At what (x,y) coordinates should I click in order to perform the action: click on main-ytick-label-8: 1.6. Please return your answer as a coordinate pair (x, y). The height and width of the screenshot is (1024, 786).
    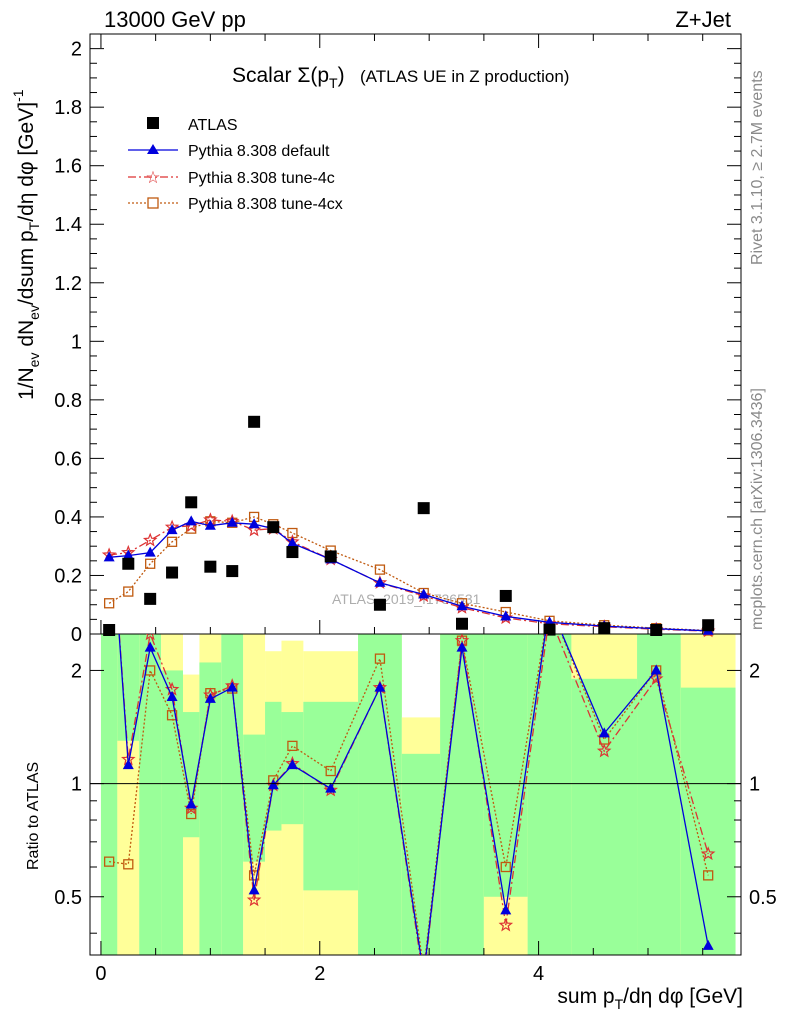
    Looking at the image, I should click on (68, 167).